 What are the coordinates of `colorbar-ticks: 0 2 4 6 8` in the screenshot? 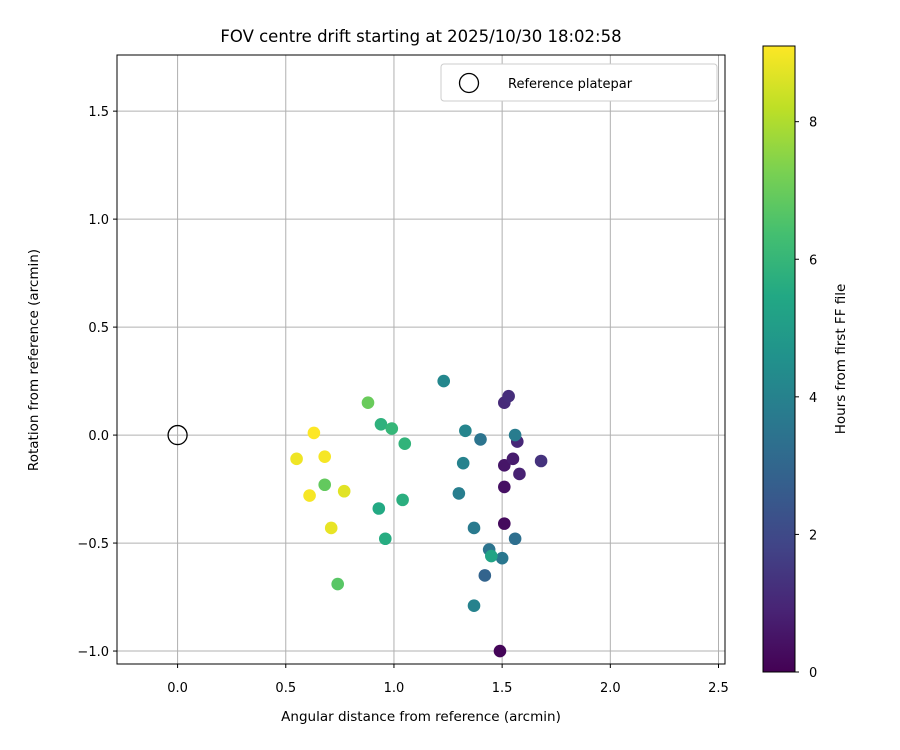 It's located at (806, 398).